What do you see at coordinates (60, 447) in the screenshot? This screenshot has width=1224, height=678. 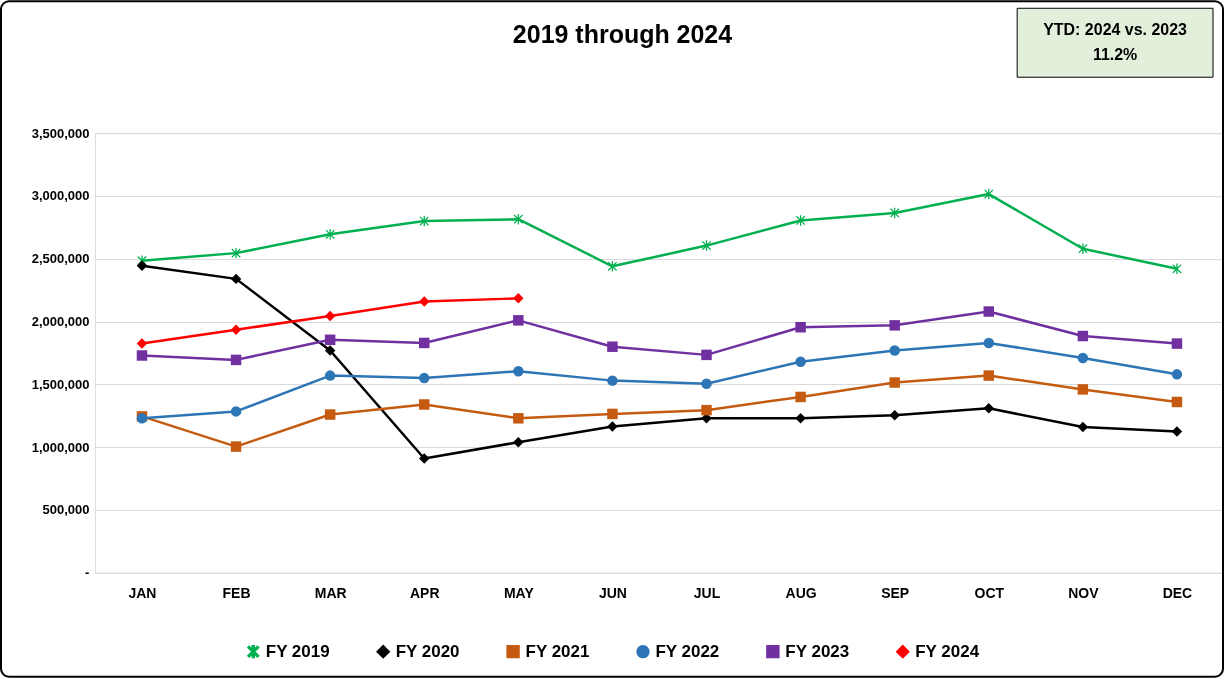 I see `y-tick-label: 1,000,000` at bounding box center [60, 447].